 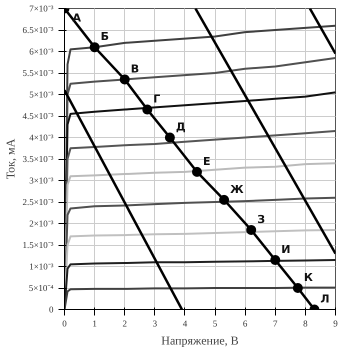 I want to click on annotation: В, so click(x=135, y=69).